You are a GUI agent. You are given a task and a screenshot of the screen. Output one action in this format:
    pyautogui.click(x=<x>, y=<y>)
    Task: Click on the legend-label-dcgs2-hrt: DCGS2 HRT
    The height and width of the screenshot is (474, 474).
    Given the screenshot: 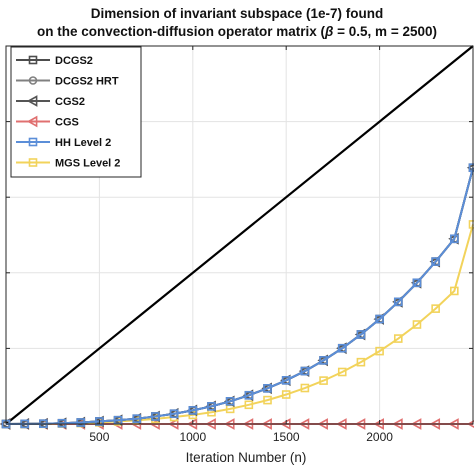 What is the action you would take?
    pyautogui.click(x=87, y=82)
    